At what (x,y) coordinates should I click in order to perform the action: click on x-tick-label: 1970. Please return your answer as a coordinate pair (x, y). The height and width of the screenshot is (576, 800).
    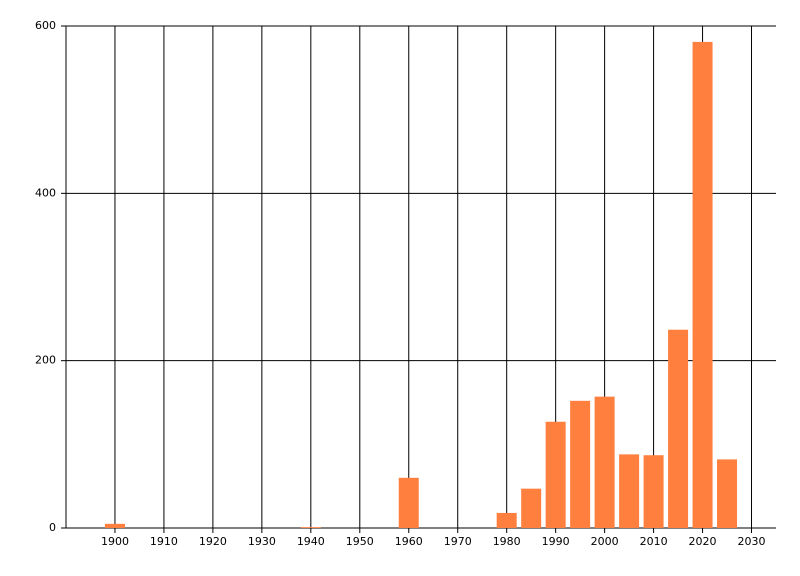
    Looking at the image, I should click on (458, 541).